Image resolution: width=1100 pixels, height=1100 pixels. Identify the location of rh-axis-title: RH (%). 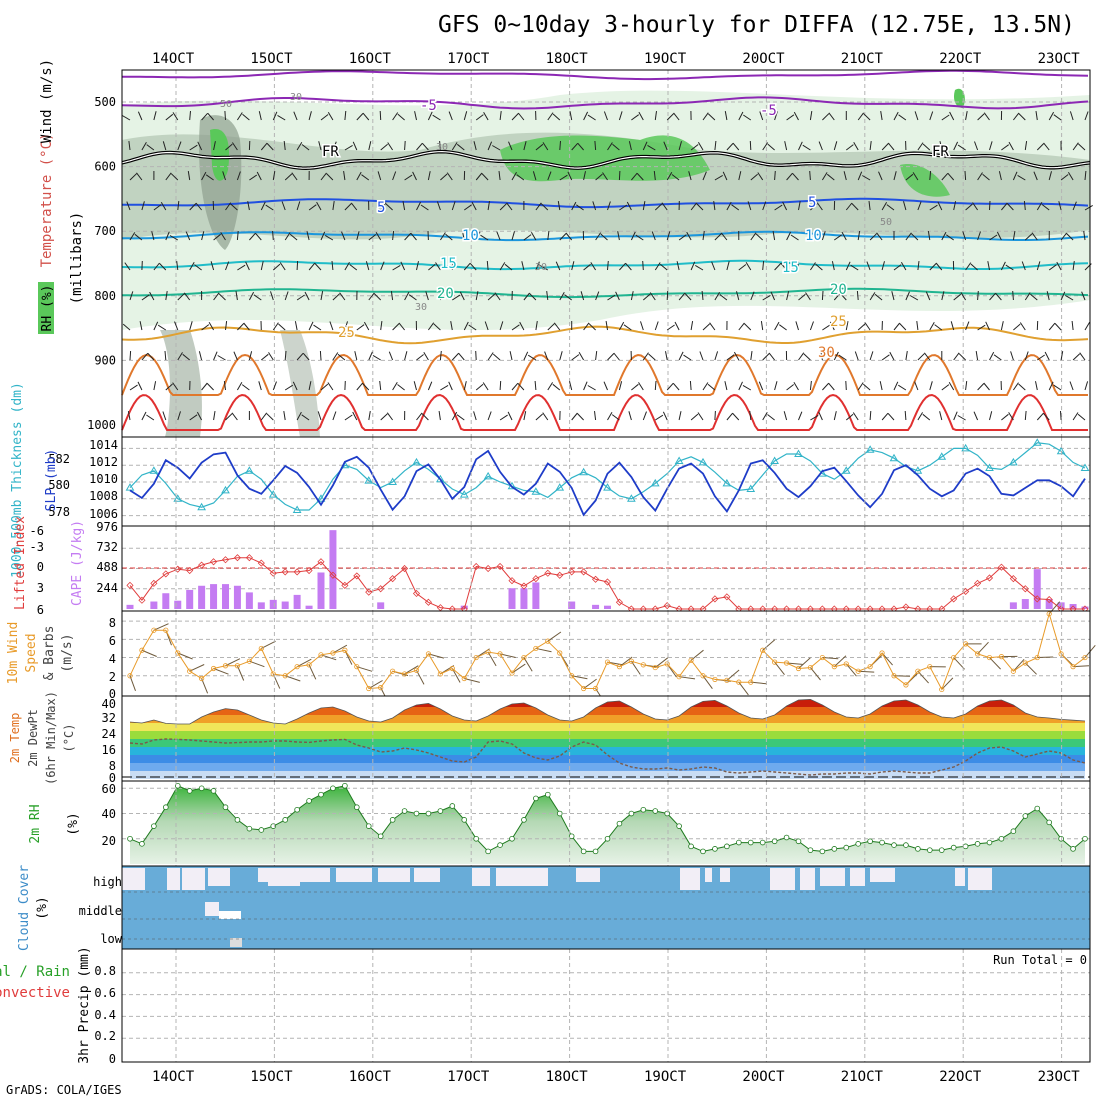
(47, 308).